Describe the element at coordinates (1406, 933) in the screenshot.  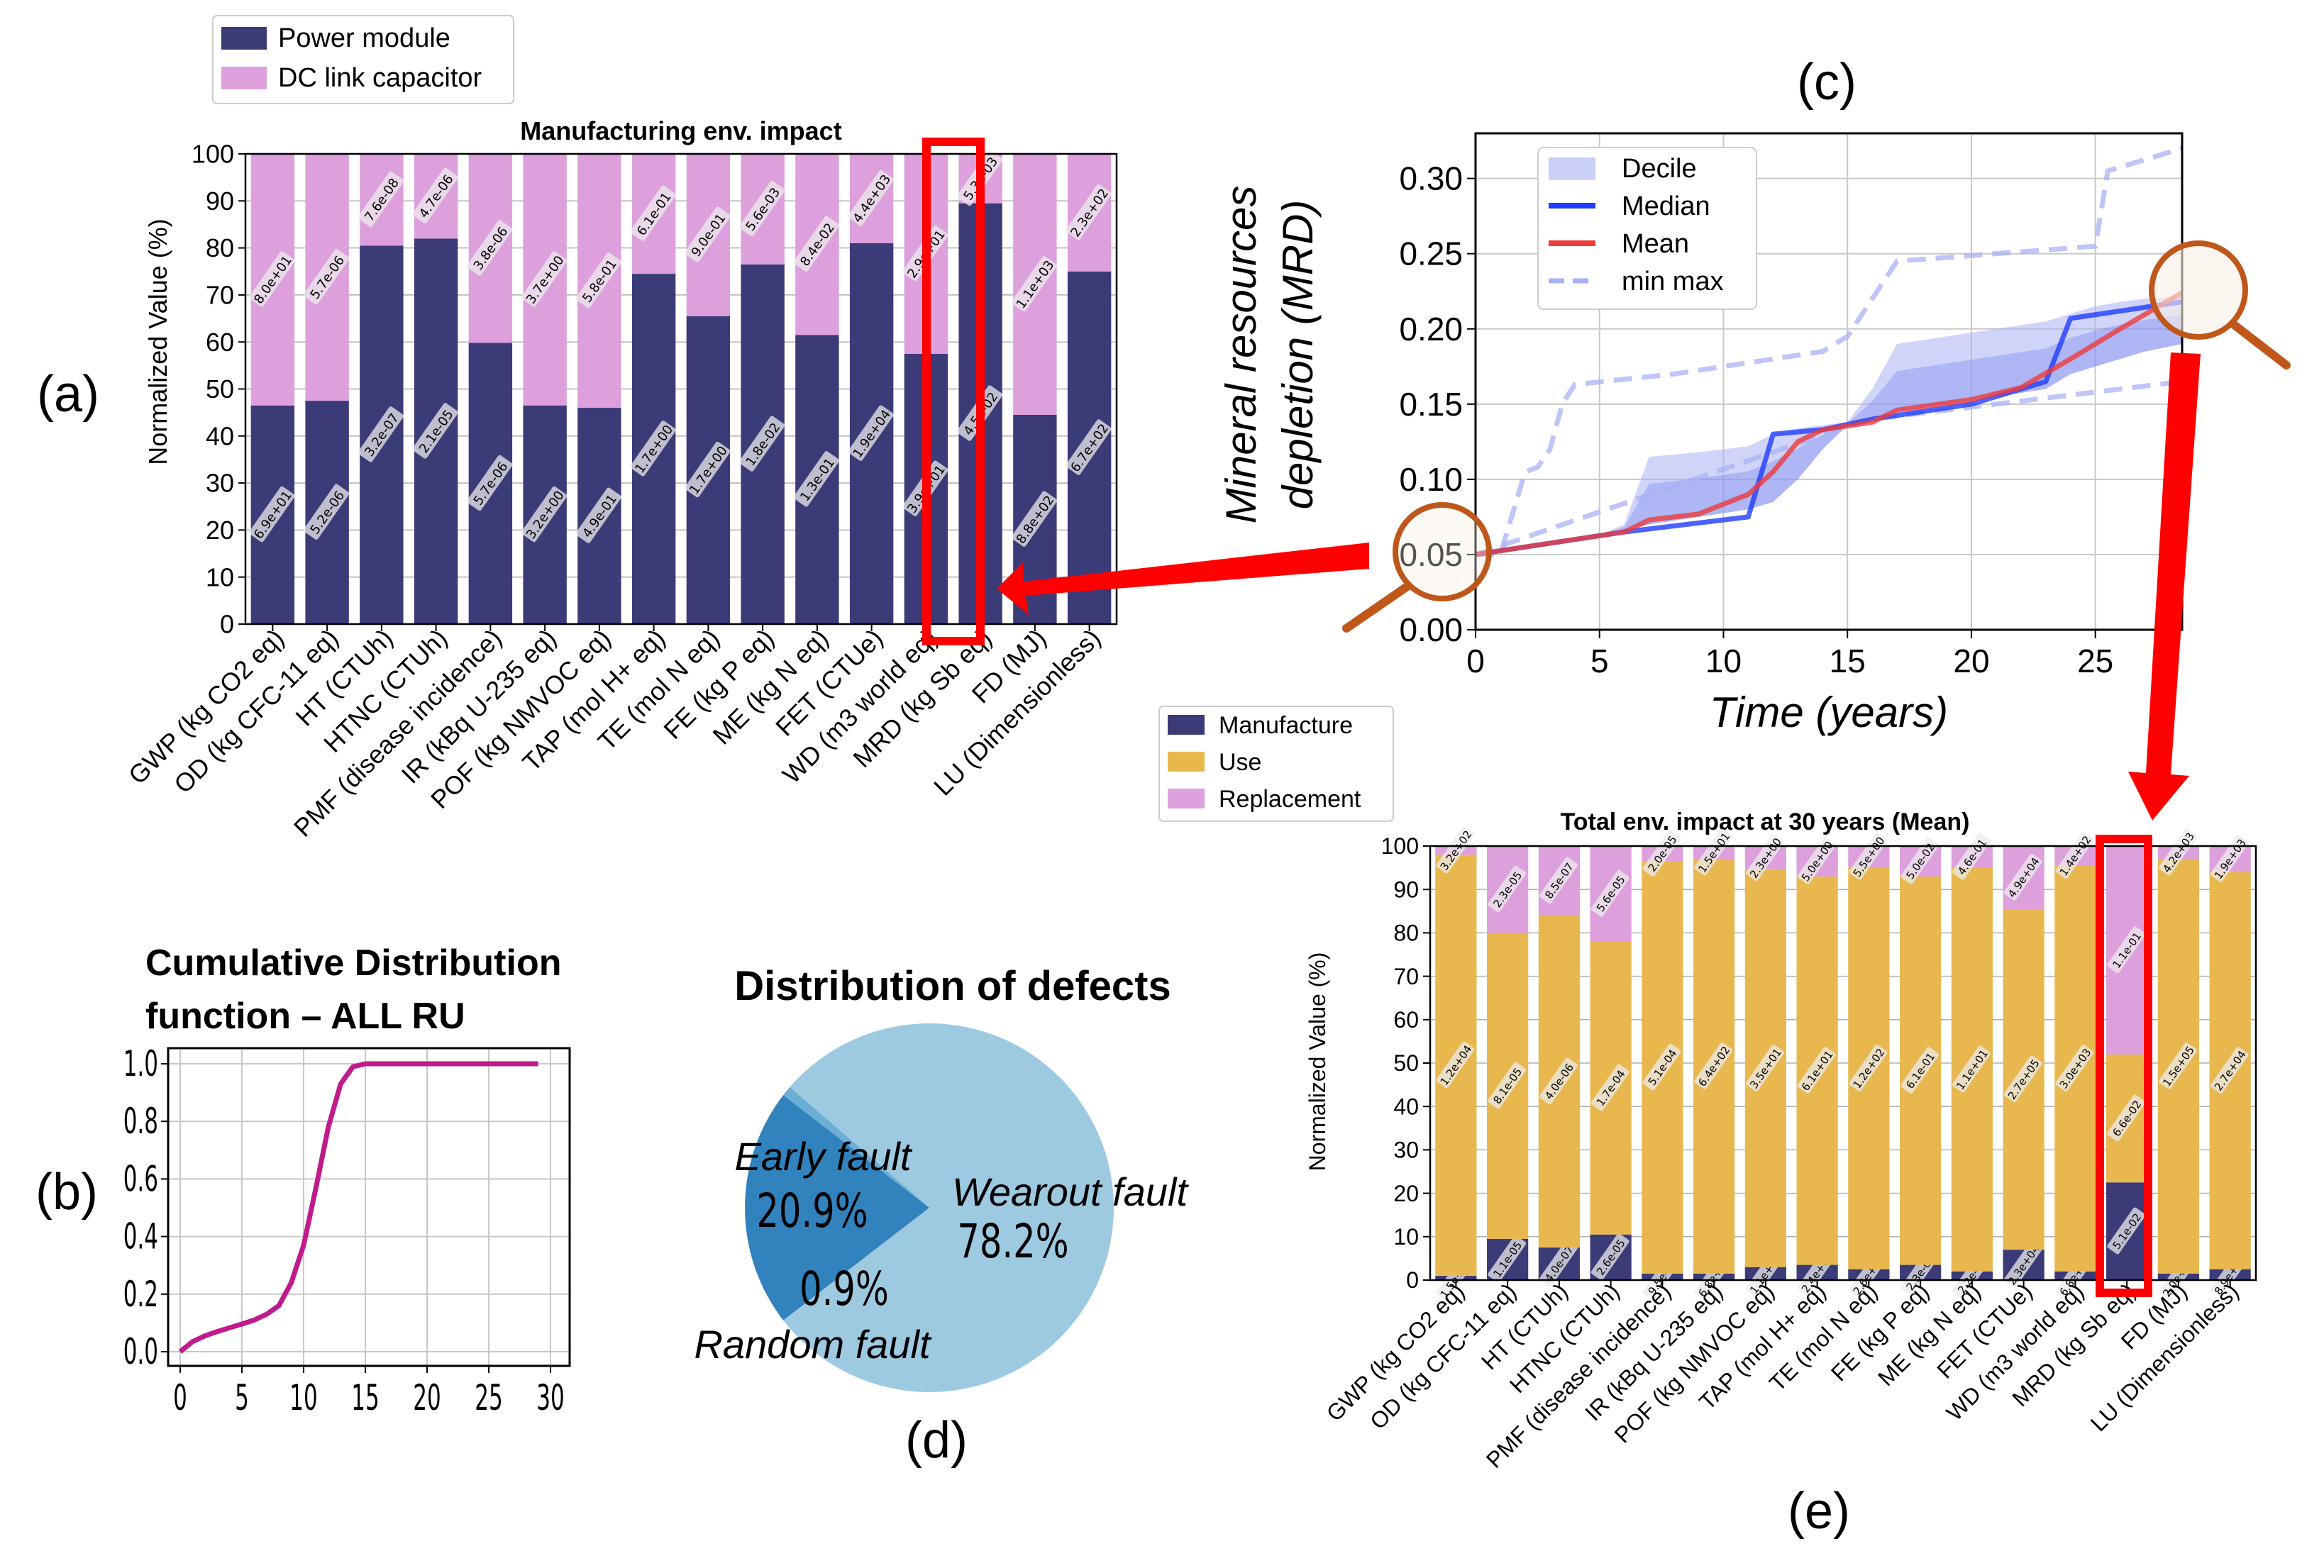
I see `y-tick-label: 80` at that location.